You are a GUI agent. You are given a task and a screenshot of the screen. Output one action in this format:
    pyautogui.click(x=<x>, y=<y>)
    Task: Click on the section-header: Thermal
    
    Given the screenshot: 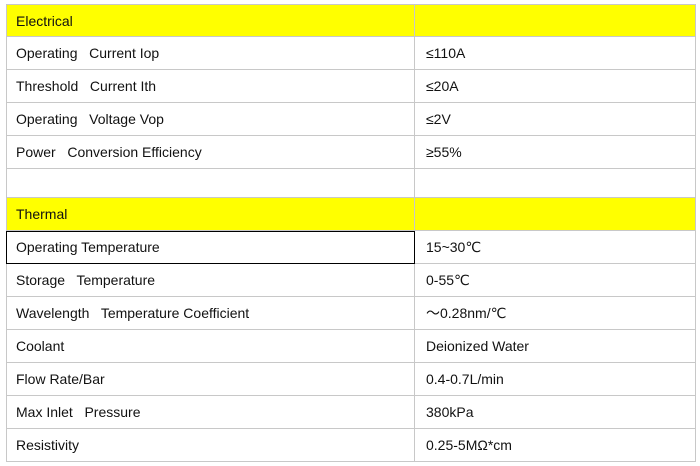 What is the action you would take?
    pyautogui.click(x=351, y=214)
    